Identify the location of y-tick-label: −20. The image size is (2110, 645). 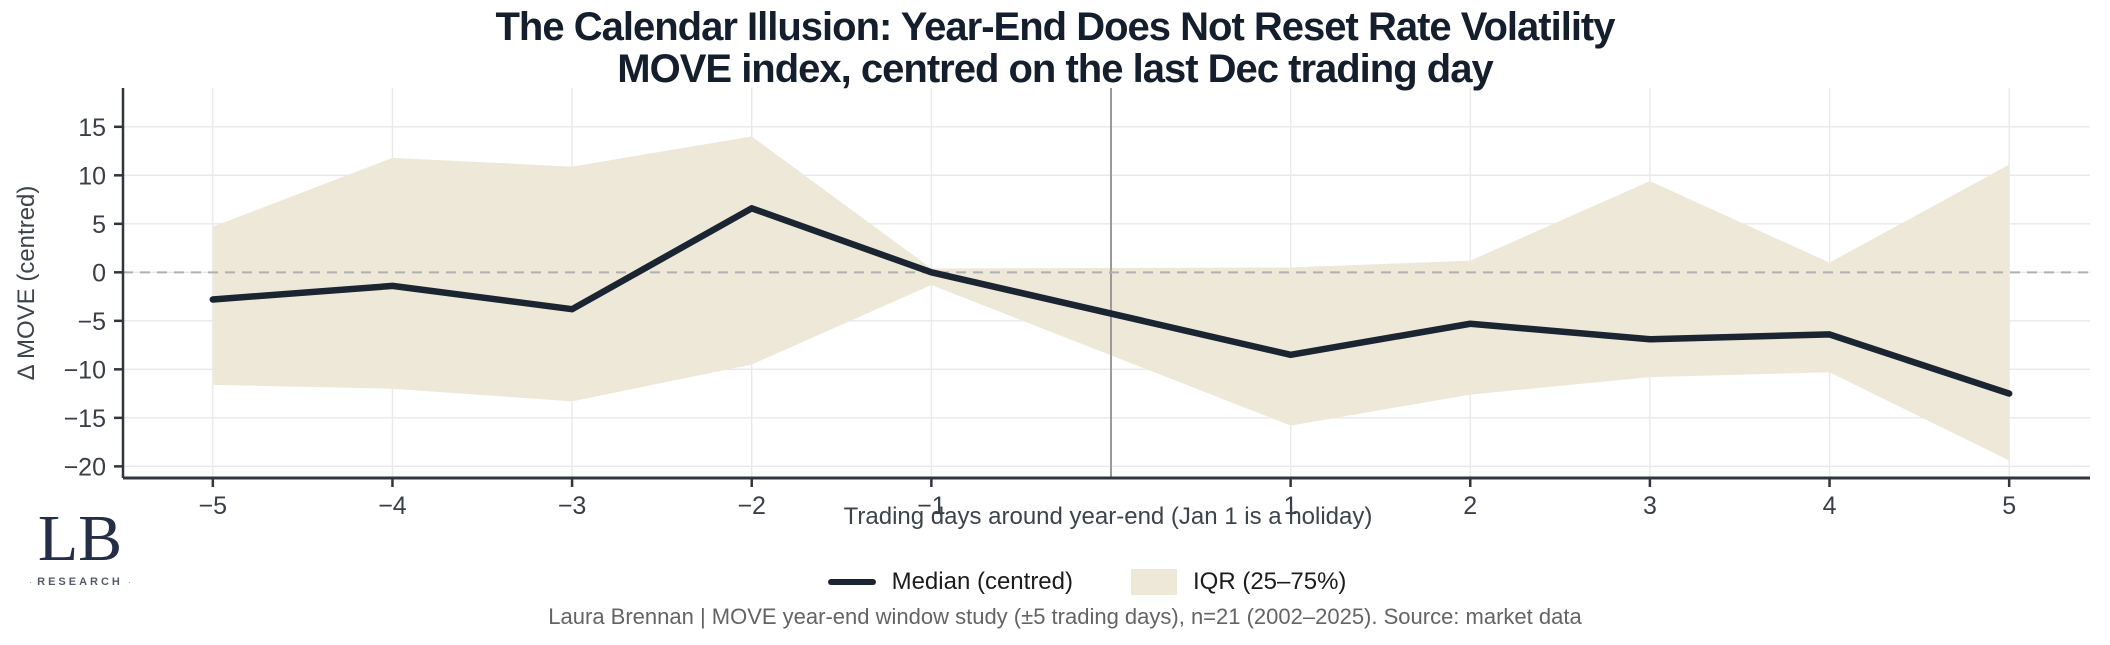
(85, 467).